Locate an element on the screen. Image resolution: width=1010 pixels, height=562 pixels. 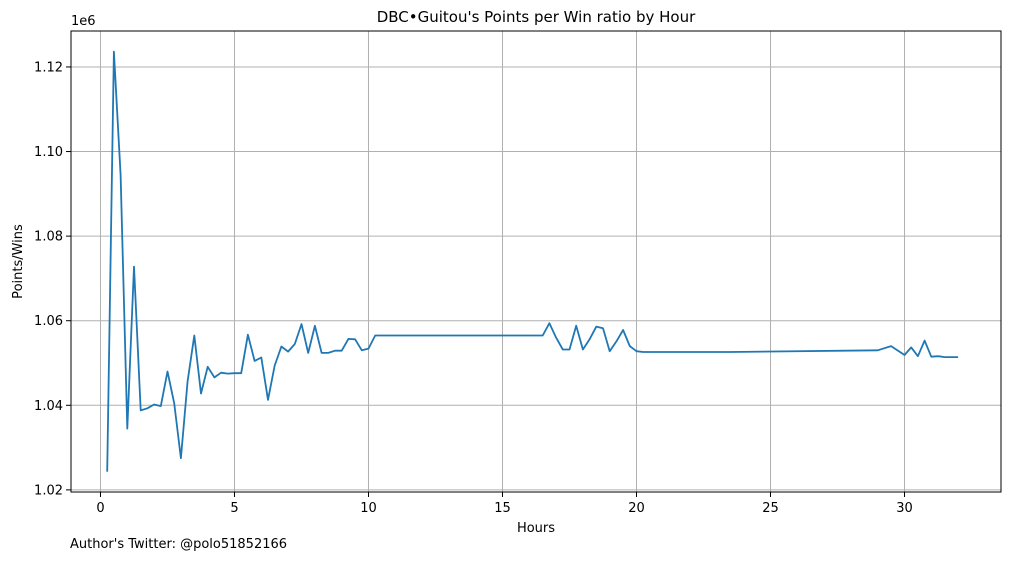
y-tick-label: 1.04 is located at coordinates (48, 406).